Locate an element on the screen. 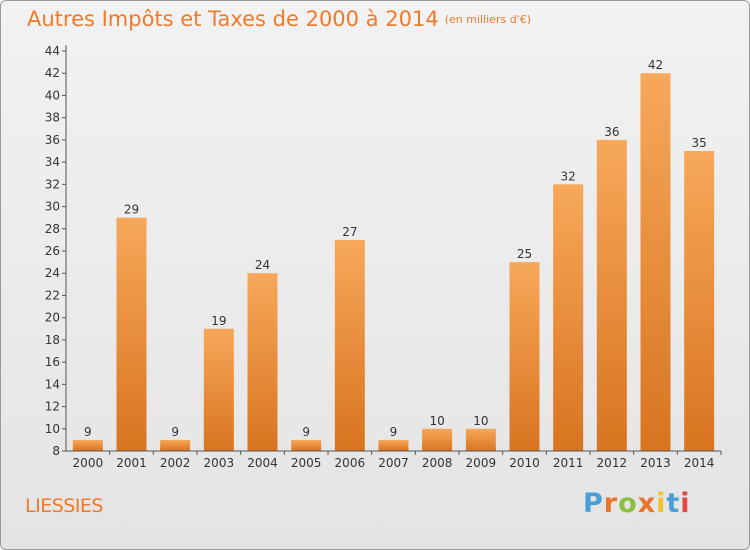 The height and width of the screenshot is (550, 750). value-label-2010: 25 is located at coordinates (524, 254).